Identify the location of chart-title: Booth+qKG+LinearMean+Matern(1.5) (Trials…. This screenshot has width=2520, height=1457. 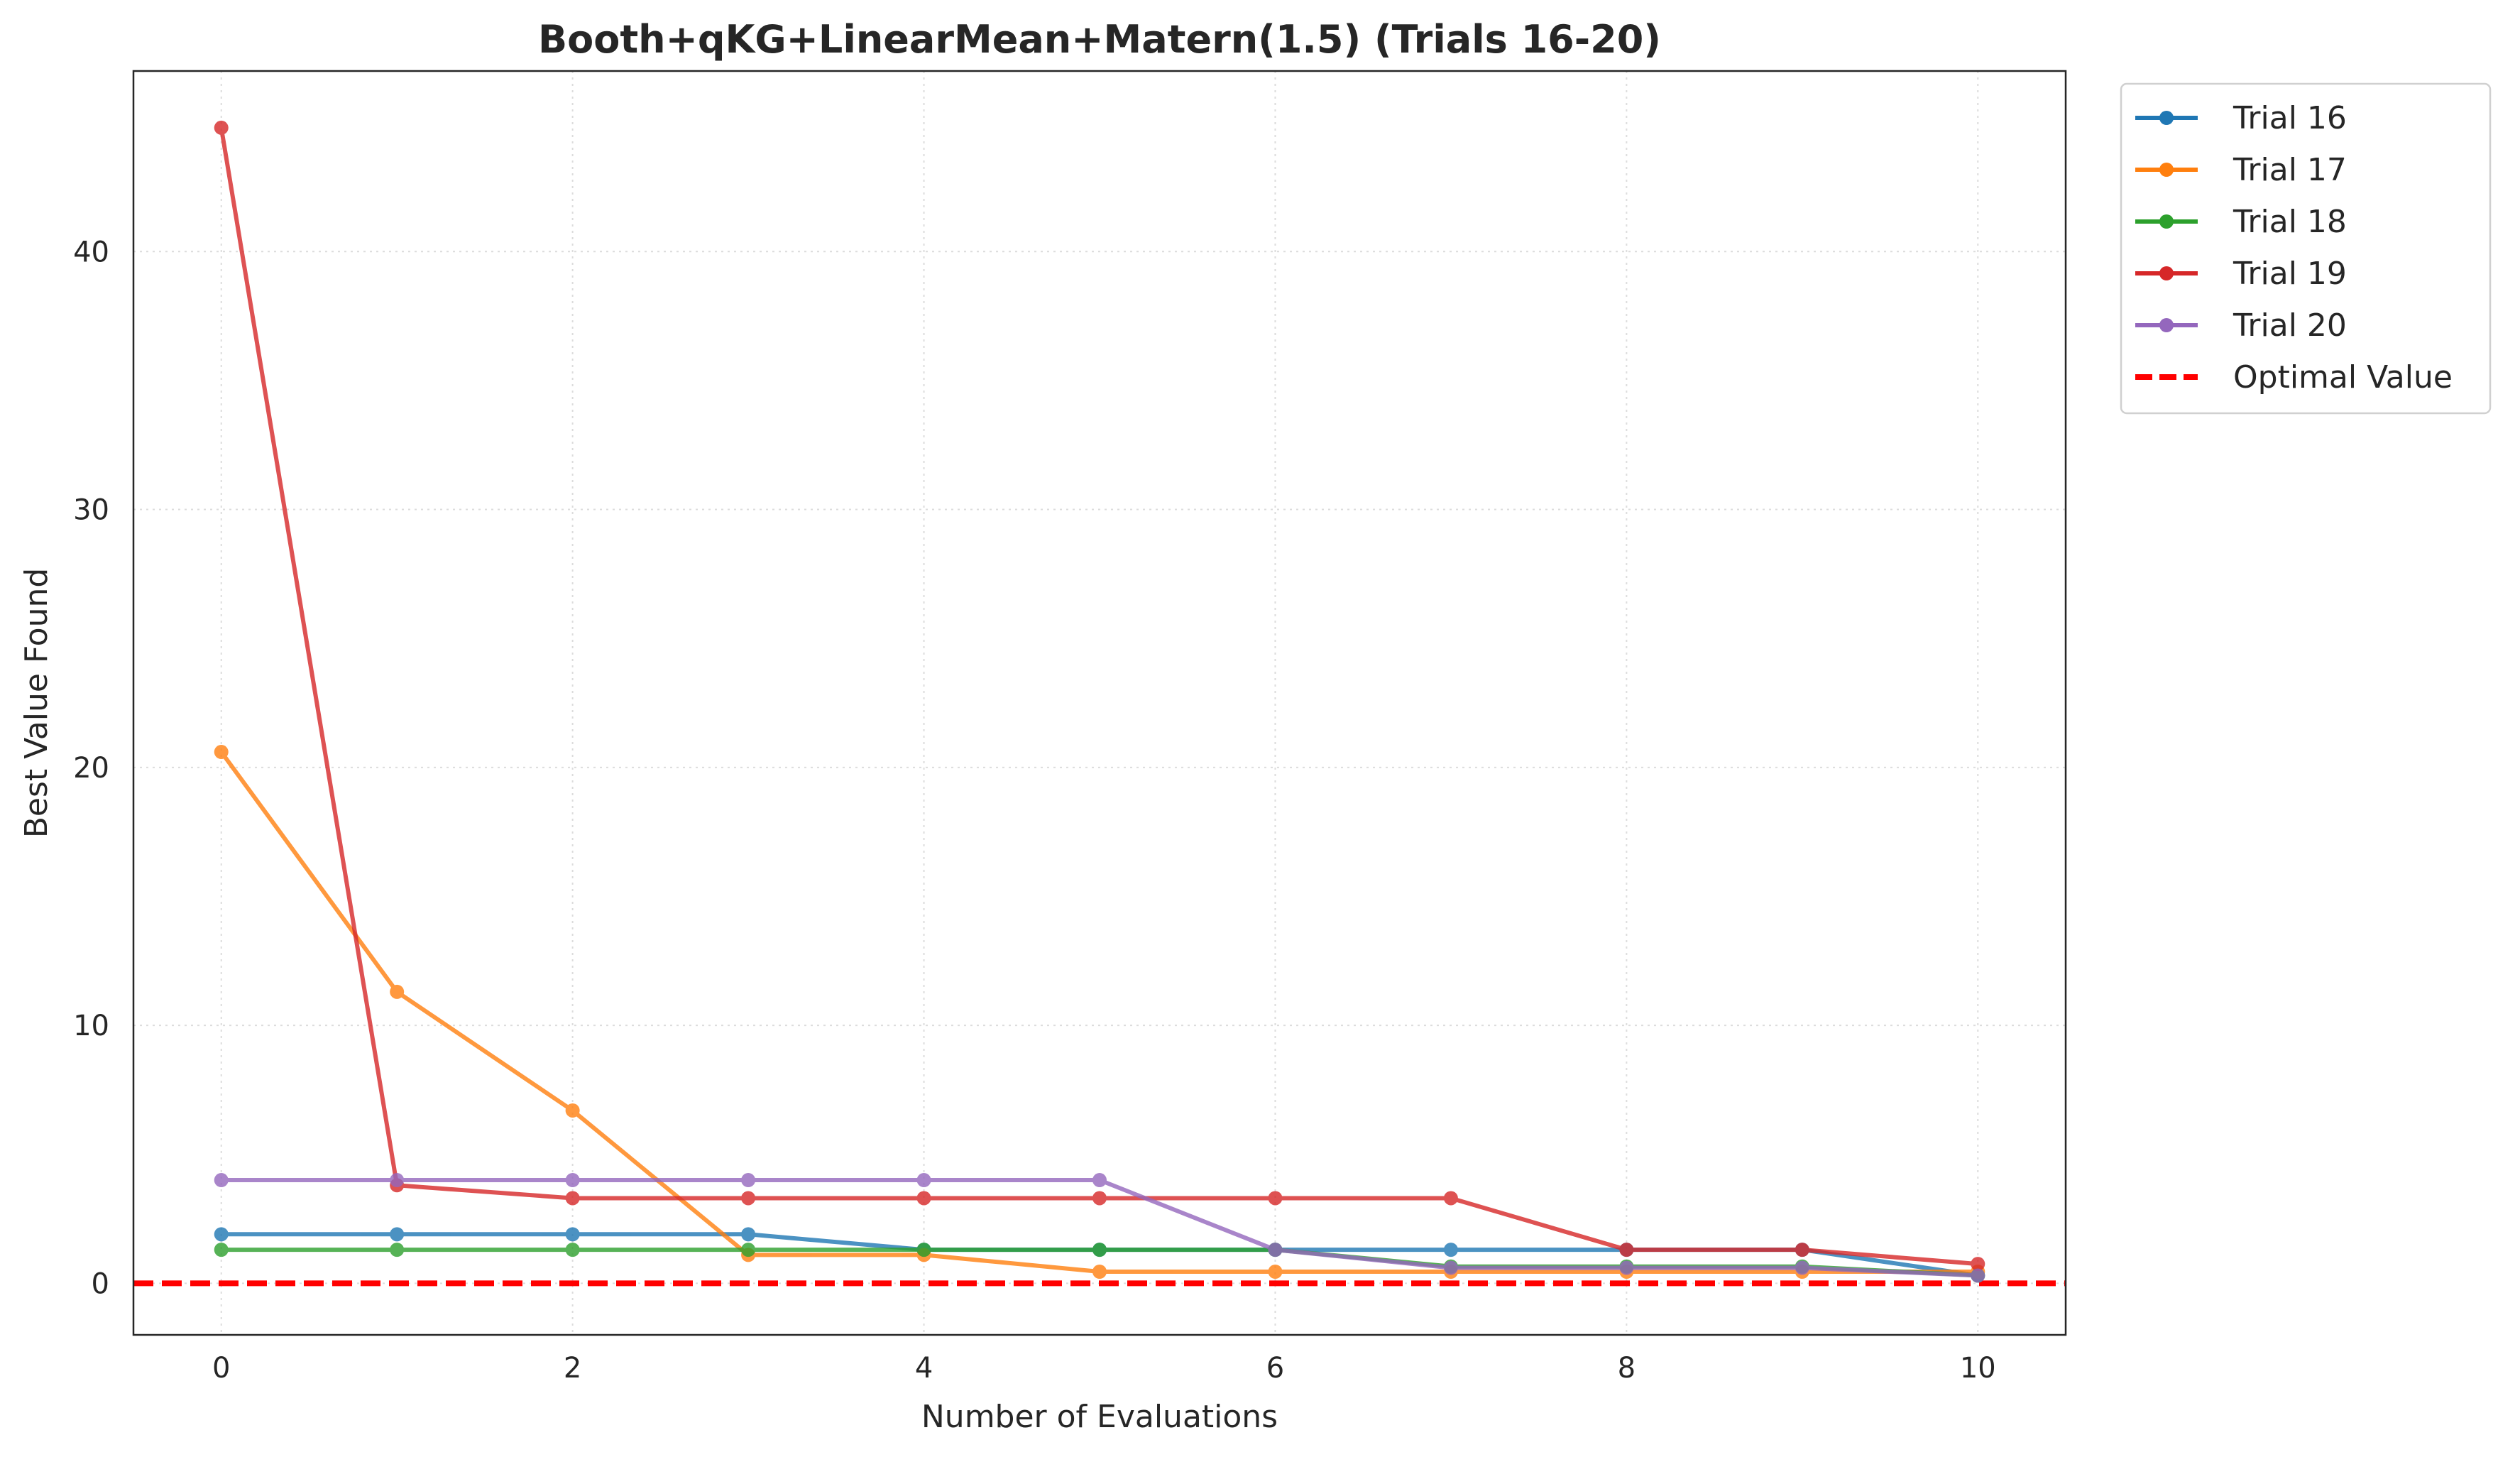
(1100, 39).